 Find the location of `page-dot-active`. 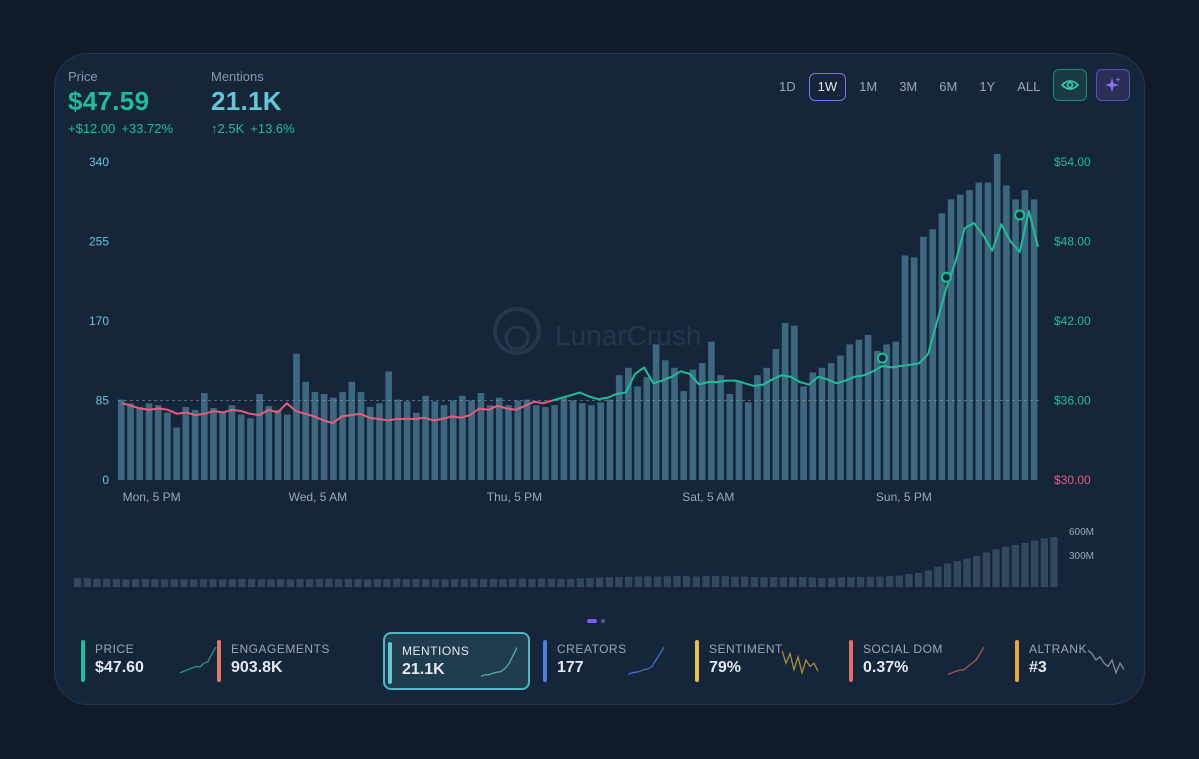

page-dot-active is located at coordinates (592, 621).